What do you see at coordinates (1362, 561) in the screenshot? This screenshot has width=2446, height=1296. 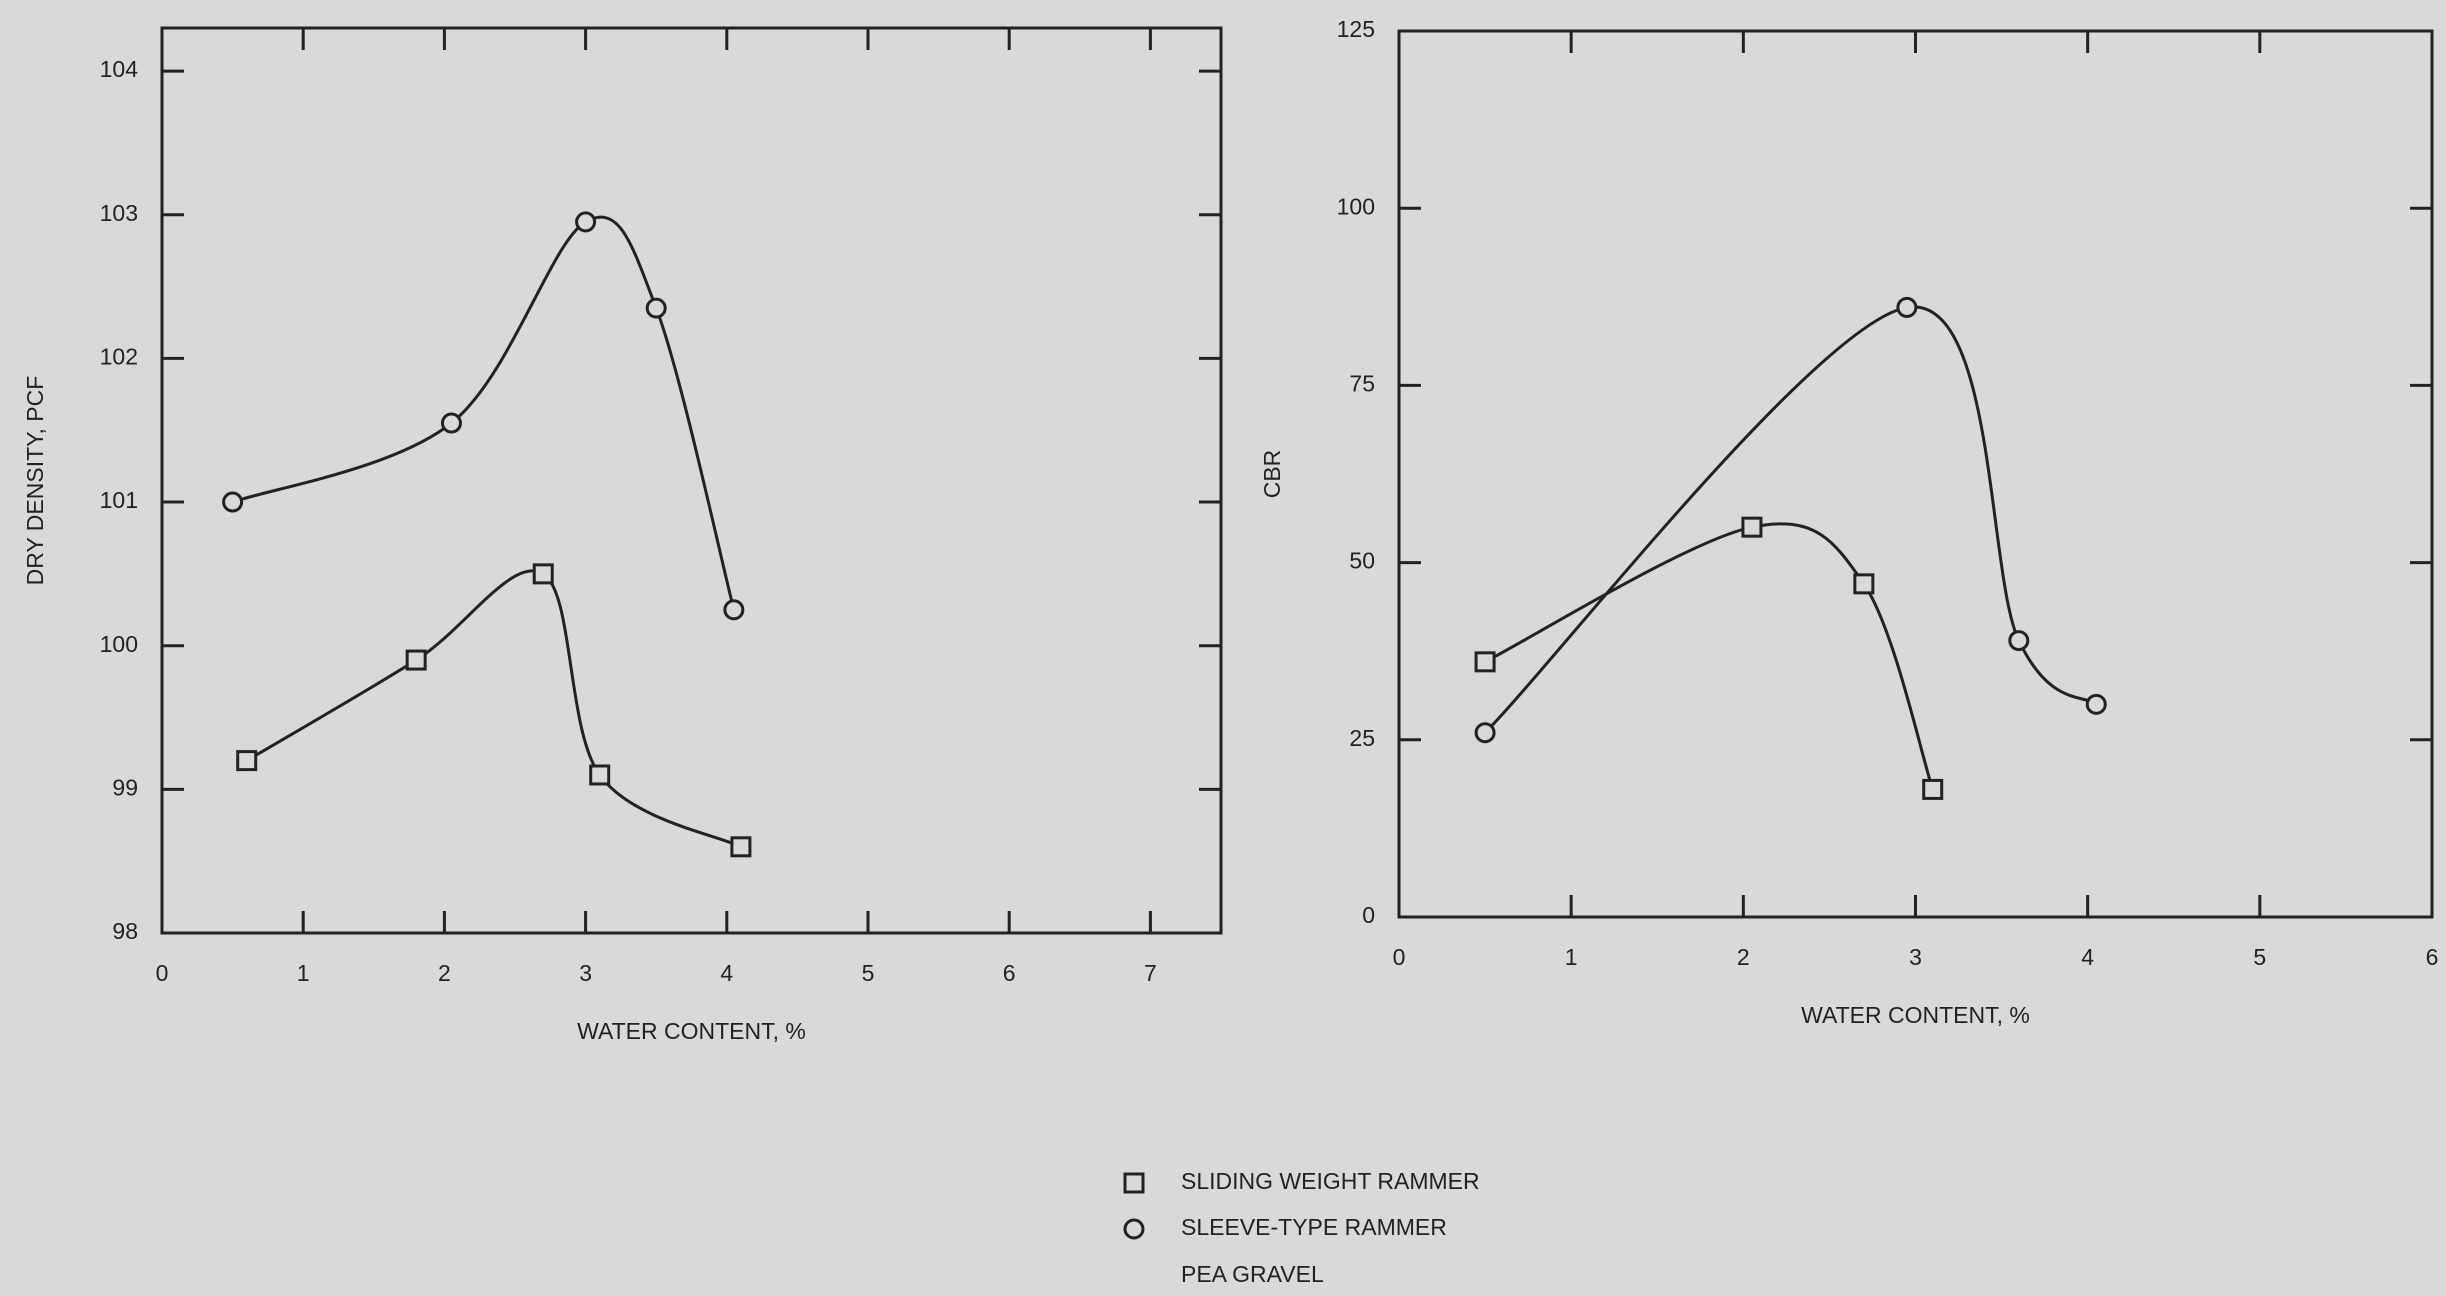 I see `y-tick-label: 50` at bounding box center [1362, 561].